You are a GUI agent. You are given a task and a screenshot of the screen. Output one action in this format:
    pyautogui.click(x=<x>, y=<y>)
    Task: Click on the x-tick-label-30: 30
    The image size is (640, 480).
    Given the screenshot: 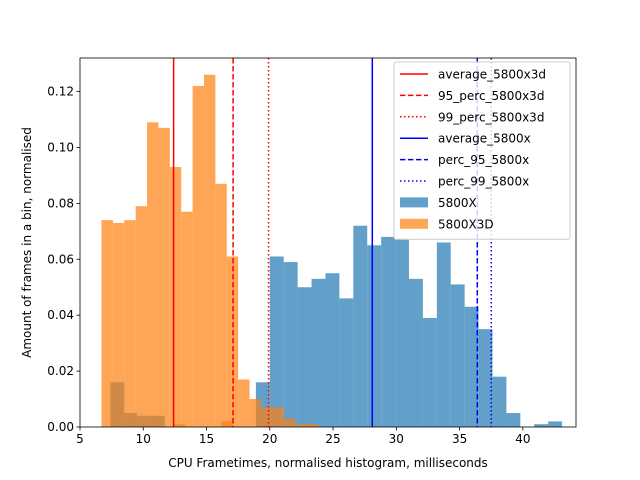 What is the action you would take?
    pyautogui.click(x=396, y=439)
    